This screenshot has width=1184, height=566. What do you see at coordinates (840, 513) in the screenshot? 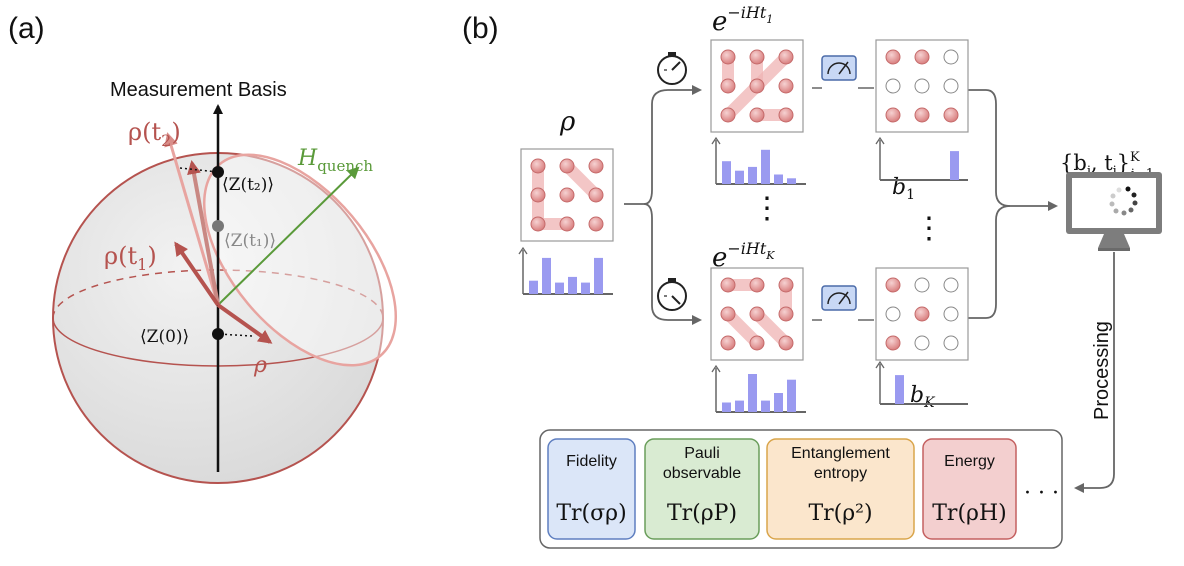
I see `estimator-formula: Tr(ρ²)` at bounding box center [840, 513].